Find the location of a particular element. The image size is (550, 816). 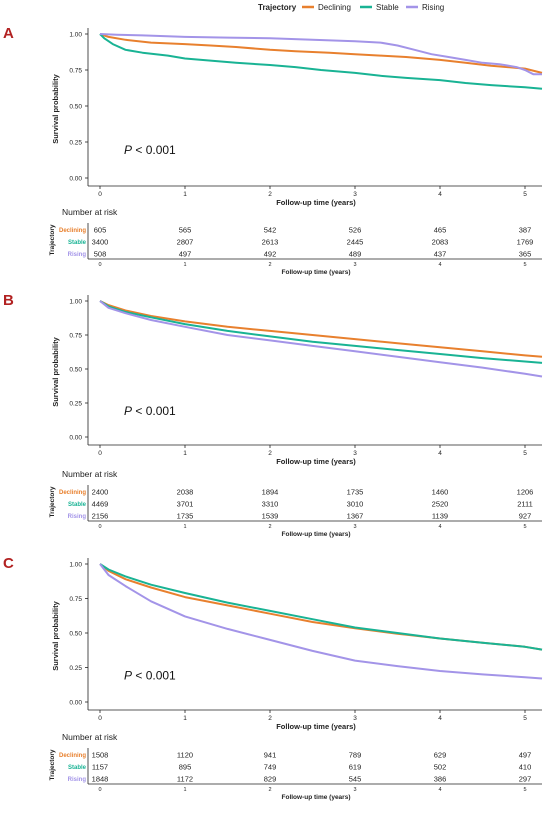

risk-cell: 1894 is located at coordinates (270, 492).